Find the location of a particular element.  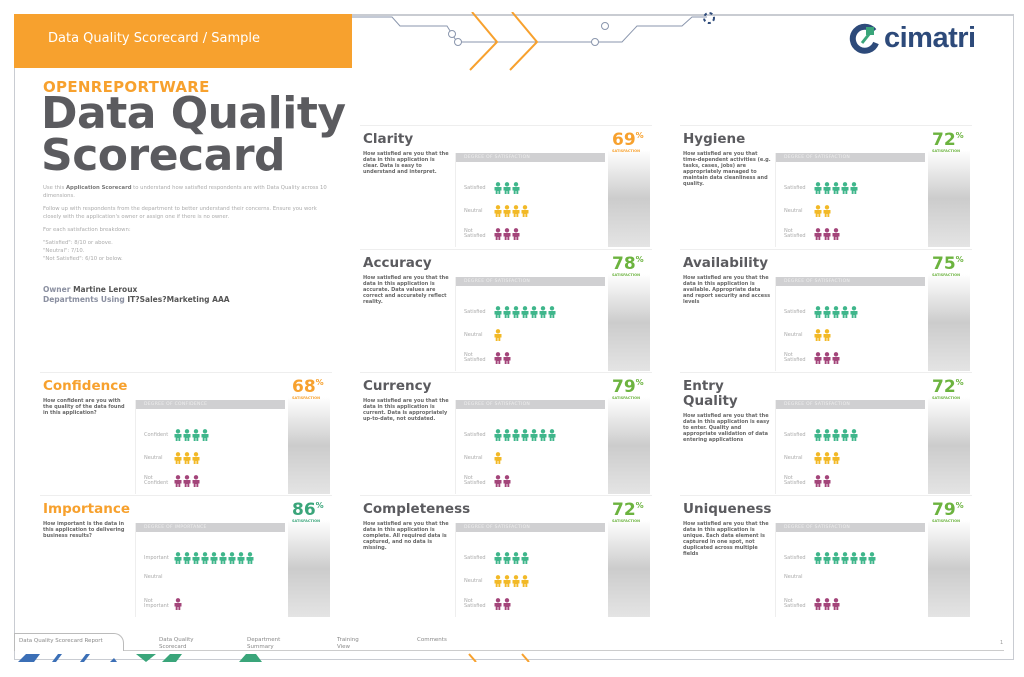

tab-training-view: Training View is located at coordinates (348, 643).